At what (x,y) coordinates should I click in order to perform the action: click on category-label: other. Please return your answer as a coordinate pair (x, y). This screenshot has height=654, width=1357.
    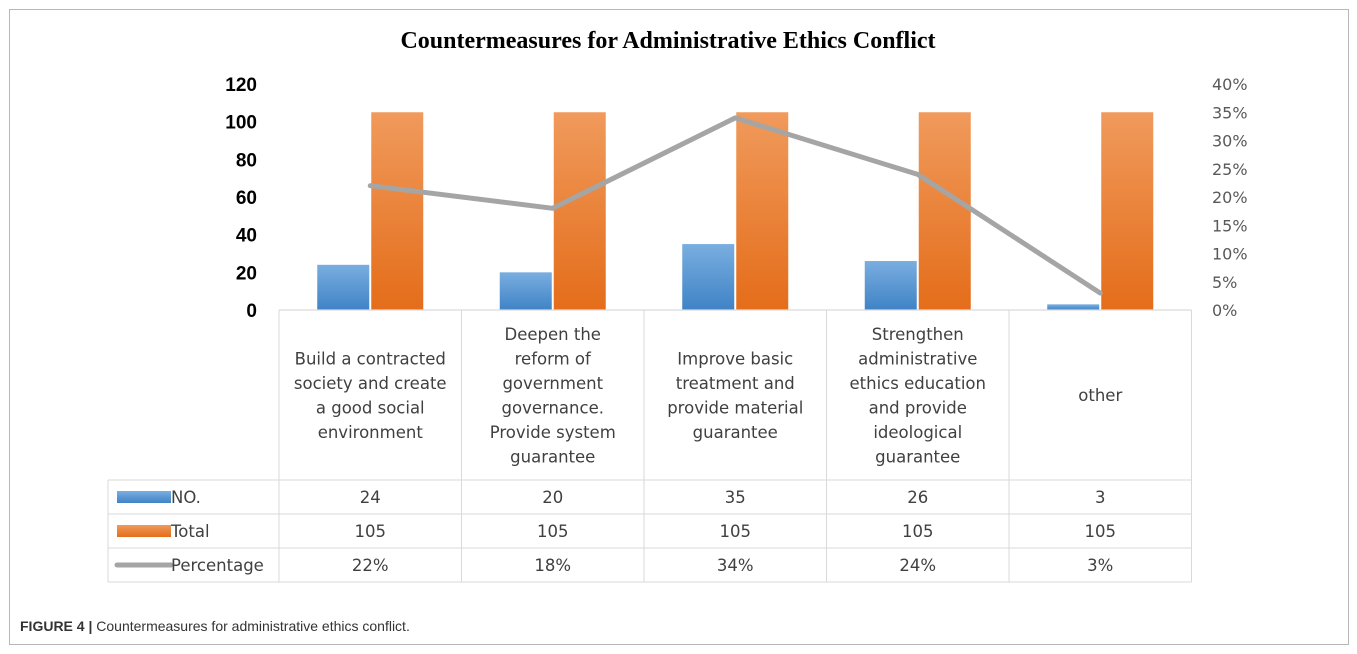
    Looking at the image, I should click on (1100, 395).